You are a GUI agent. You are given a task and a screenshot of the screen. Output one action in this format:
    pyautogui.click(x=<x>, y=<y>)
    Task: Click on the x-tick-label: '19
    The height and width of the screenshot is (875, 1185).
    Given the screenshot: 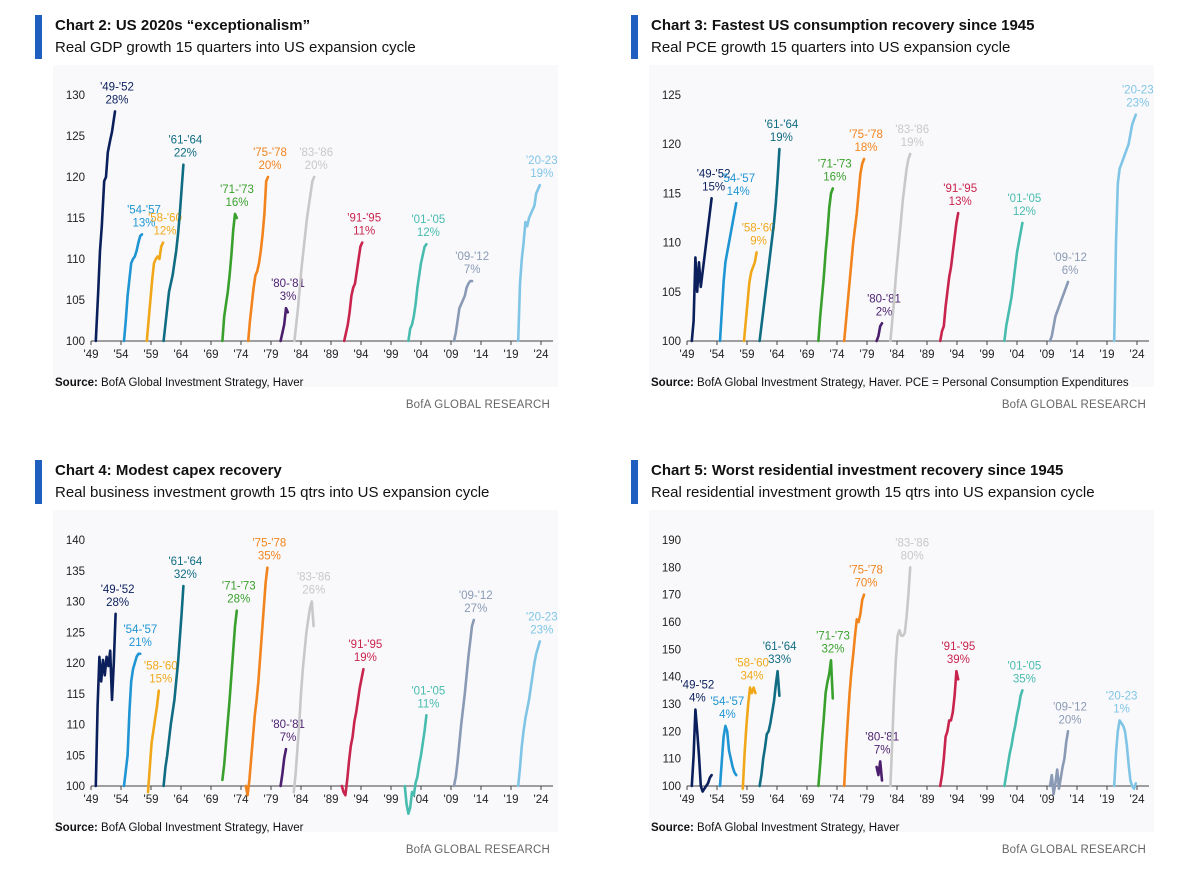 What is the action you would take?
    pyautogui.click(x=511, y=800)
    